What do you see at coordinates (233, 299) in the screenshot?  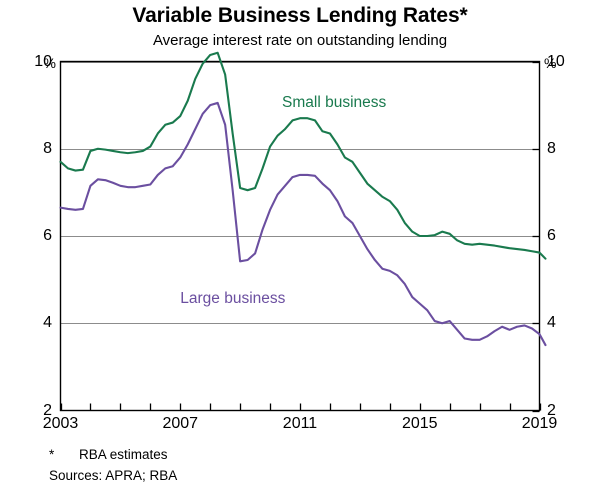 I see `series-label-large-business: Large business` at bounding box center [233, 299].